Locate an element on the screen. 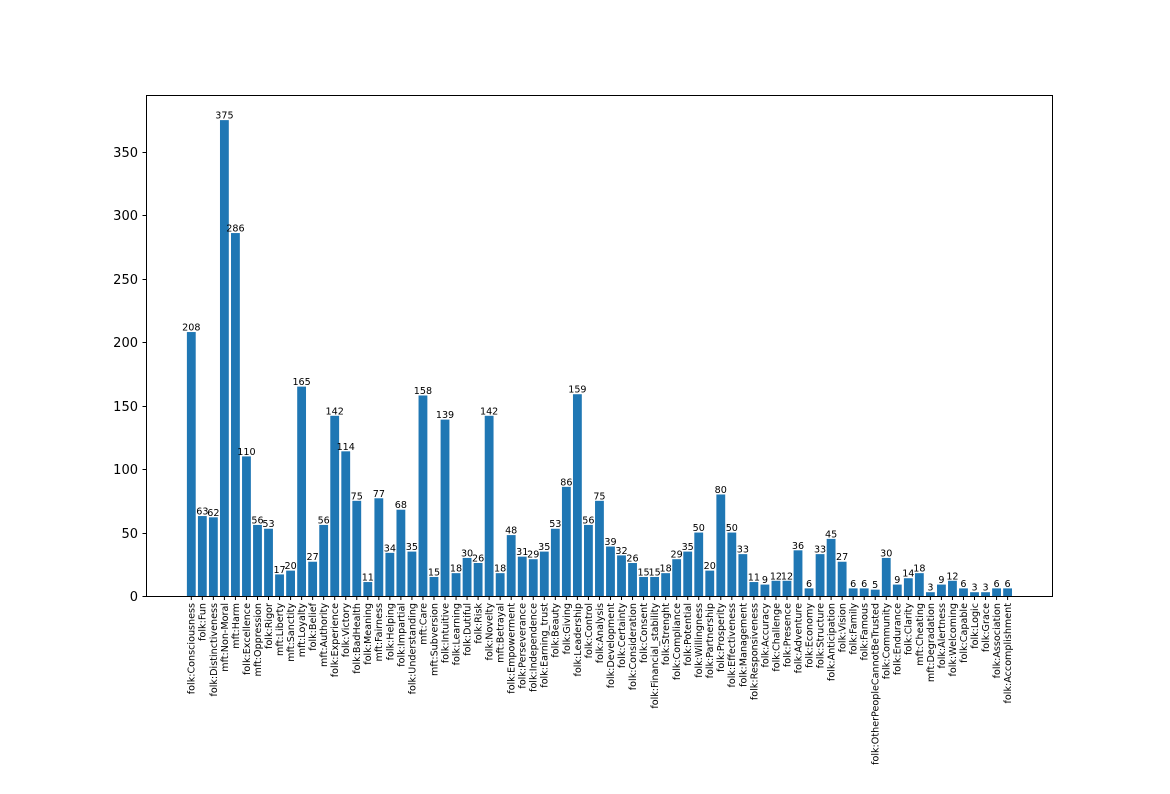 The height and width of the screenshot is (794, 1170). bar-value-label: 53 is located at coordinates (268, 524).